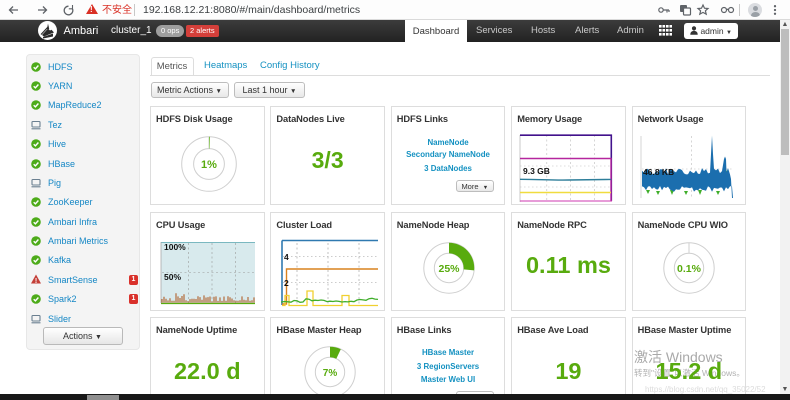 The height and width of the screenshot is (400, 790). Describe the element at coordinates (330, 373) in the screenshot. I see `svg-text: 7%` at that location.